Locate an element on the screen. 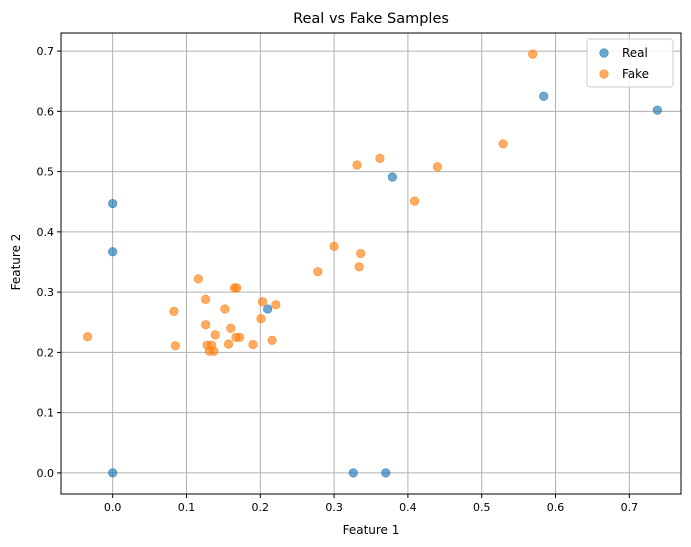  x-tick-label: 0.3 is located at coordinates (334, 507).